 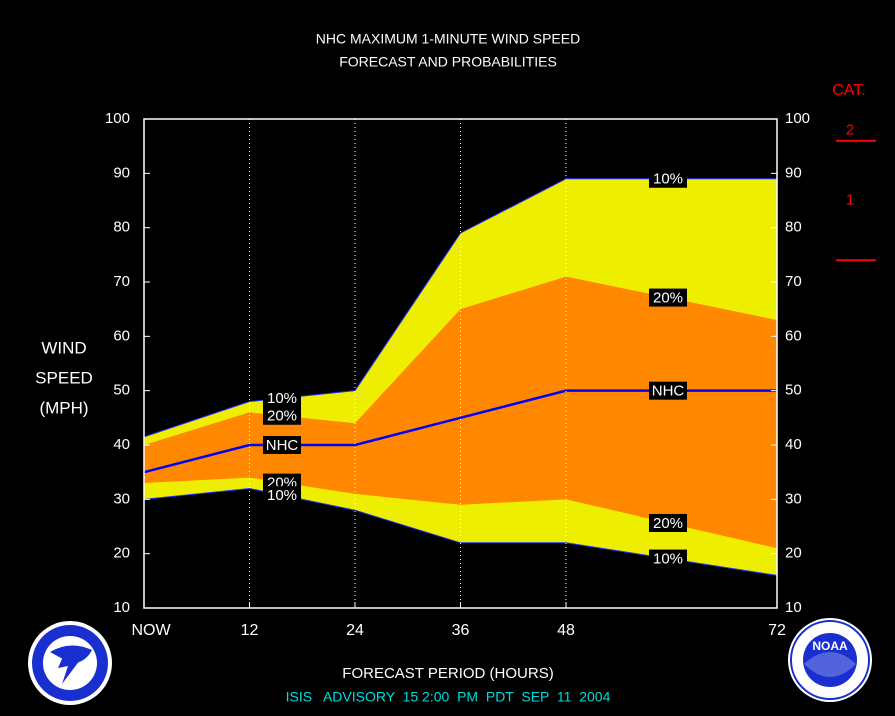 What do you see at coordinates (850, 199) in the screenshot?
I see `category-label: 1` at bounding box center [850, 199].